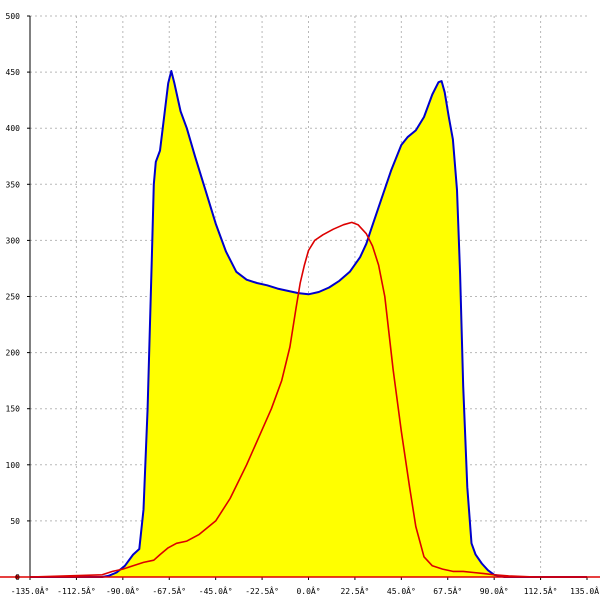 This screenshot has height=600, width=600. Describe the element at coordinates (447, 590) in the screenshot. I see `x-tick-label: 67.5Â°` at that location.